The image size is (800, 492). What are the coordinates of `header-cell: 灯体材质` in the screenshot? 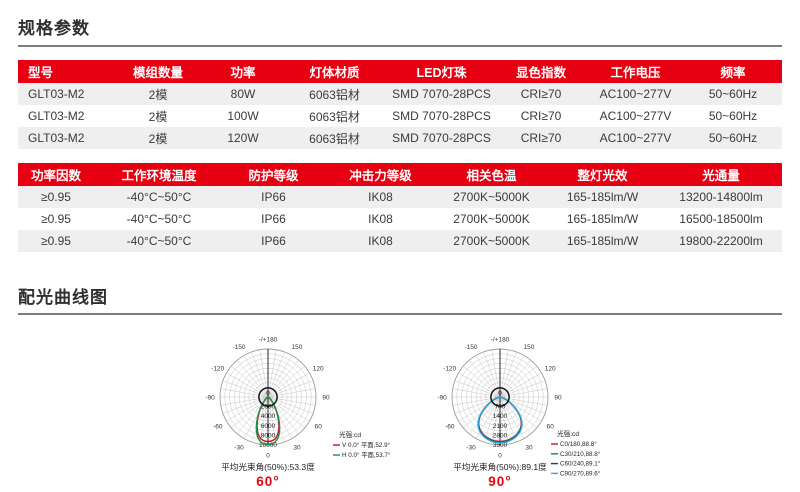 It's located at (334, 71).